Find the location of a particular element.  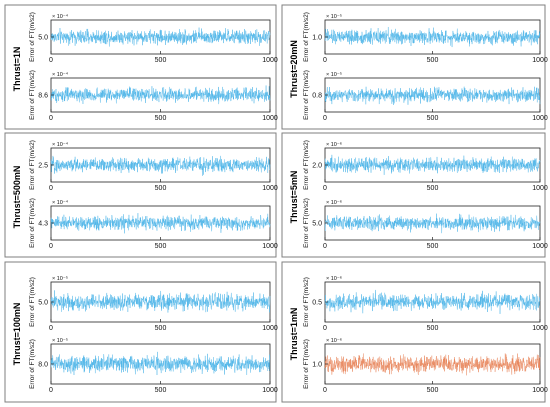

panel-label: Thrust=1N is located at coordinates (17, 69).